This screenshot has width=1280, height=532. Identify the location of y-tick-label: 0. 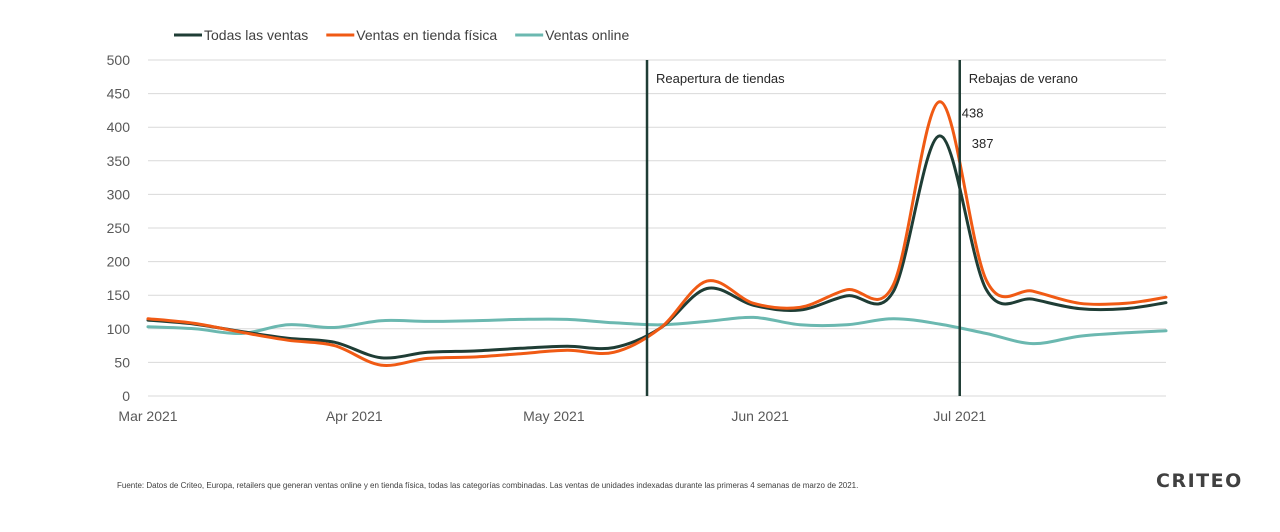
(126, 396).